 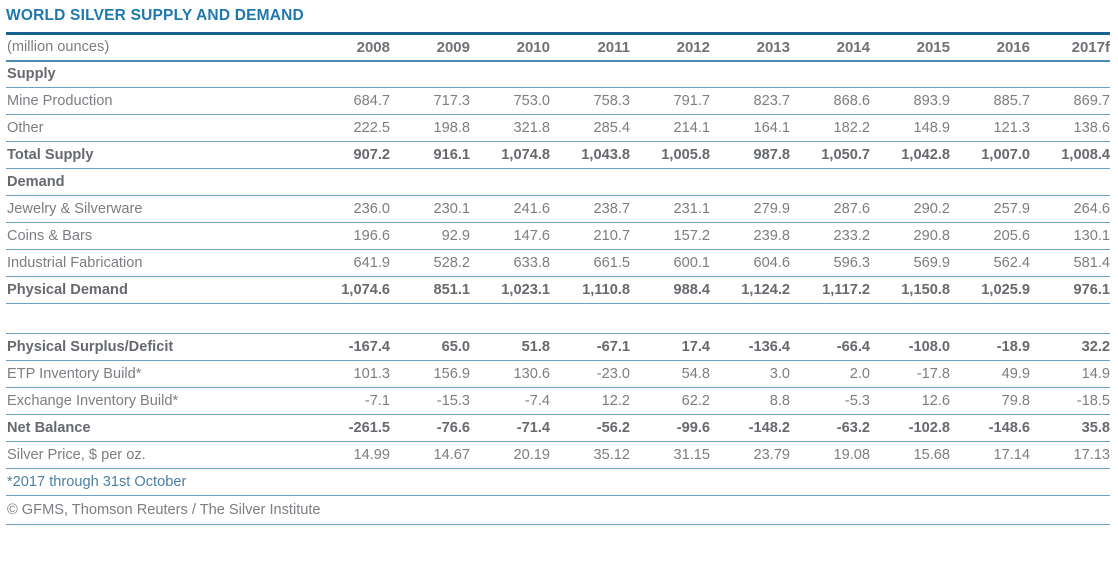 What do you see at coordinates (533, 47) in the screenshot?
I see `year-column-header: 2010` at bounding box center [533, 47].